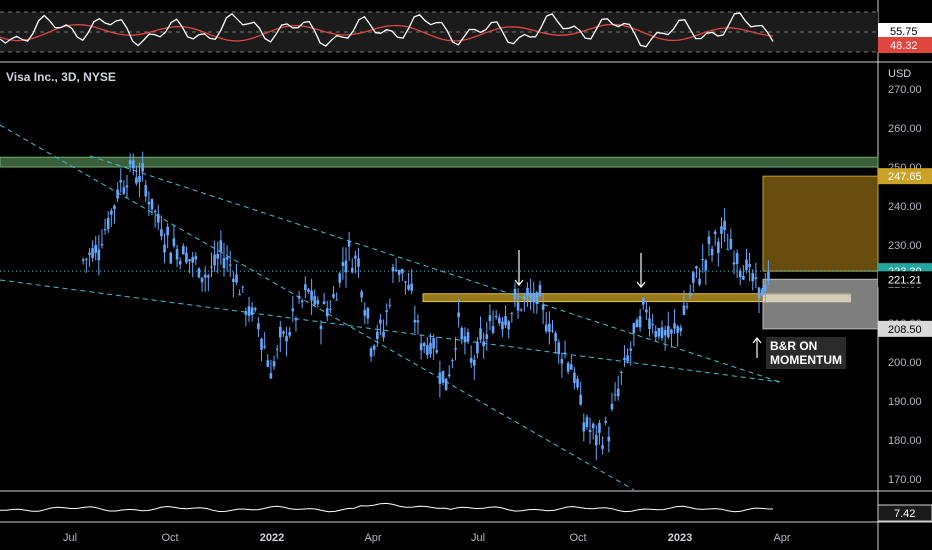 The height and width of the screenshot is (550, 932). What do you see at coordinates (905, 330) in the screenshot?
I see `price-badge-label: 208.50` at bounding box center [905, 330].